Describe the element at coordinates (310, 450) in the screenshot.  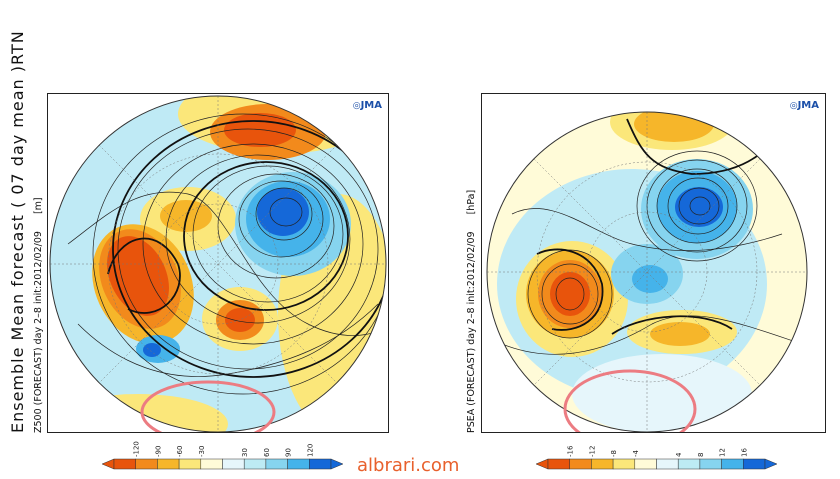
I see `colorbar-tick-label: 120` at that location.